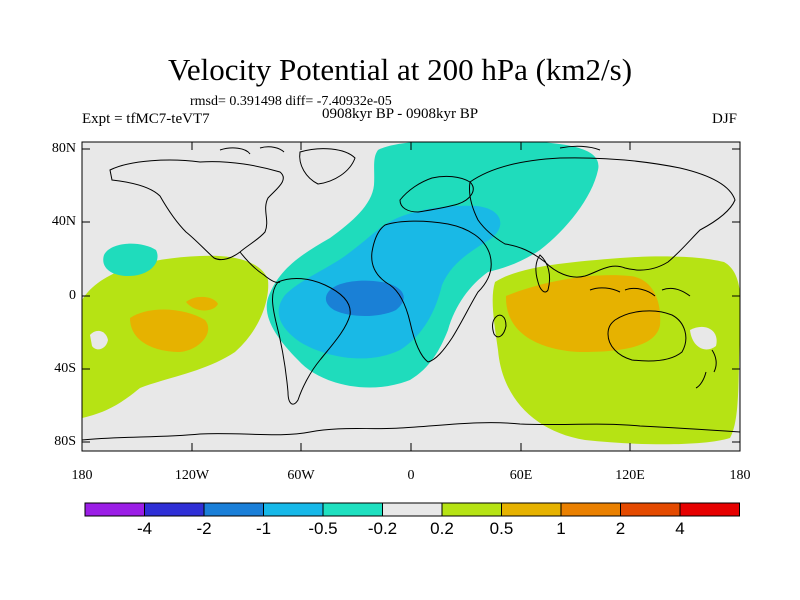 This screenshot has height=600, width=800. I want to click on coast-arctic-islands, so click(410, 150).